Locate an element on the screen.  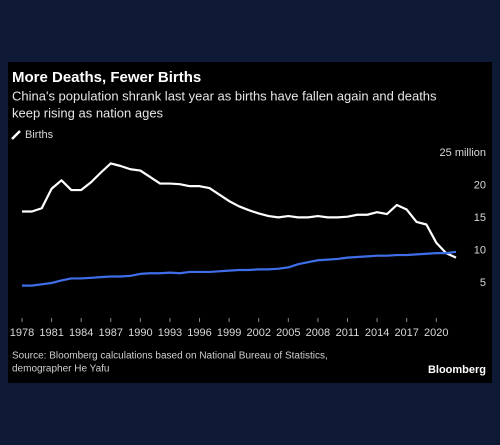
x-tick-label: 1993 is located at coordinates (170, 333).